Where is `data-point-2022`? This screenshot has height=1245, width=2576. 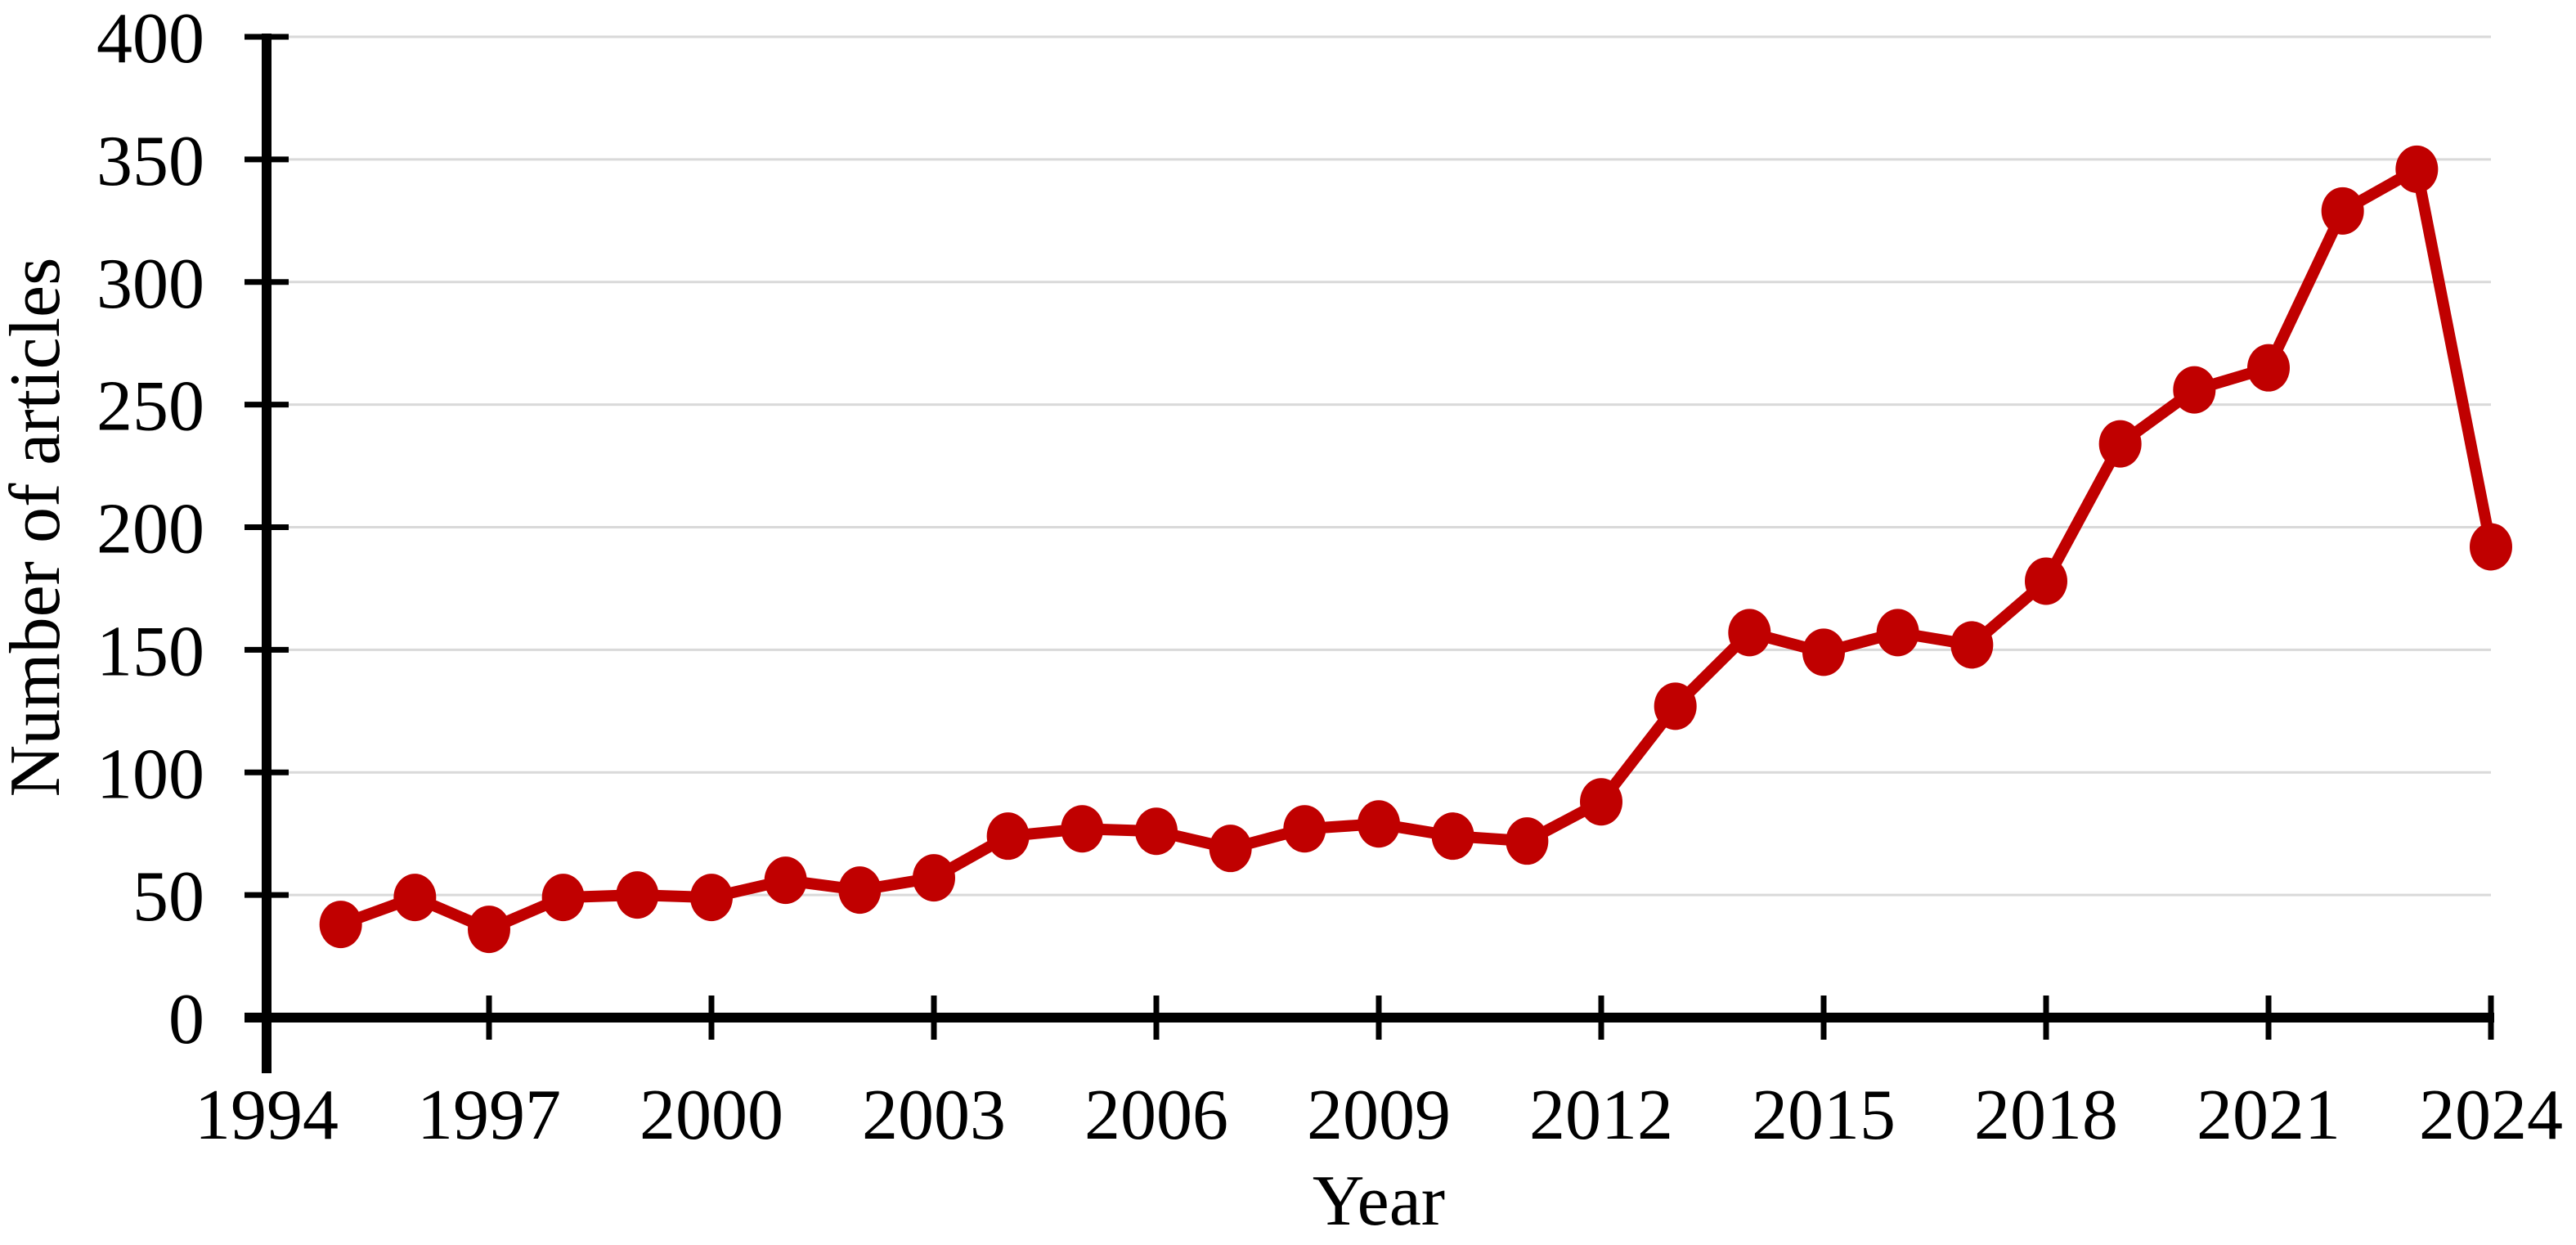
data-point-2022 is located at coordinates (2342, 211).